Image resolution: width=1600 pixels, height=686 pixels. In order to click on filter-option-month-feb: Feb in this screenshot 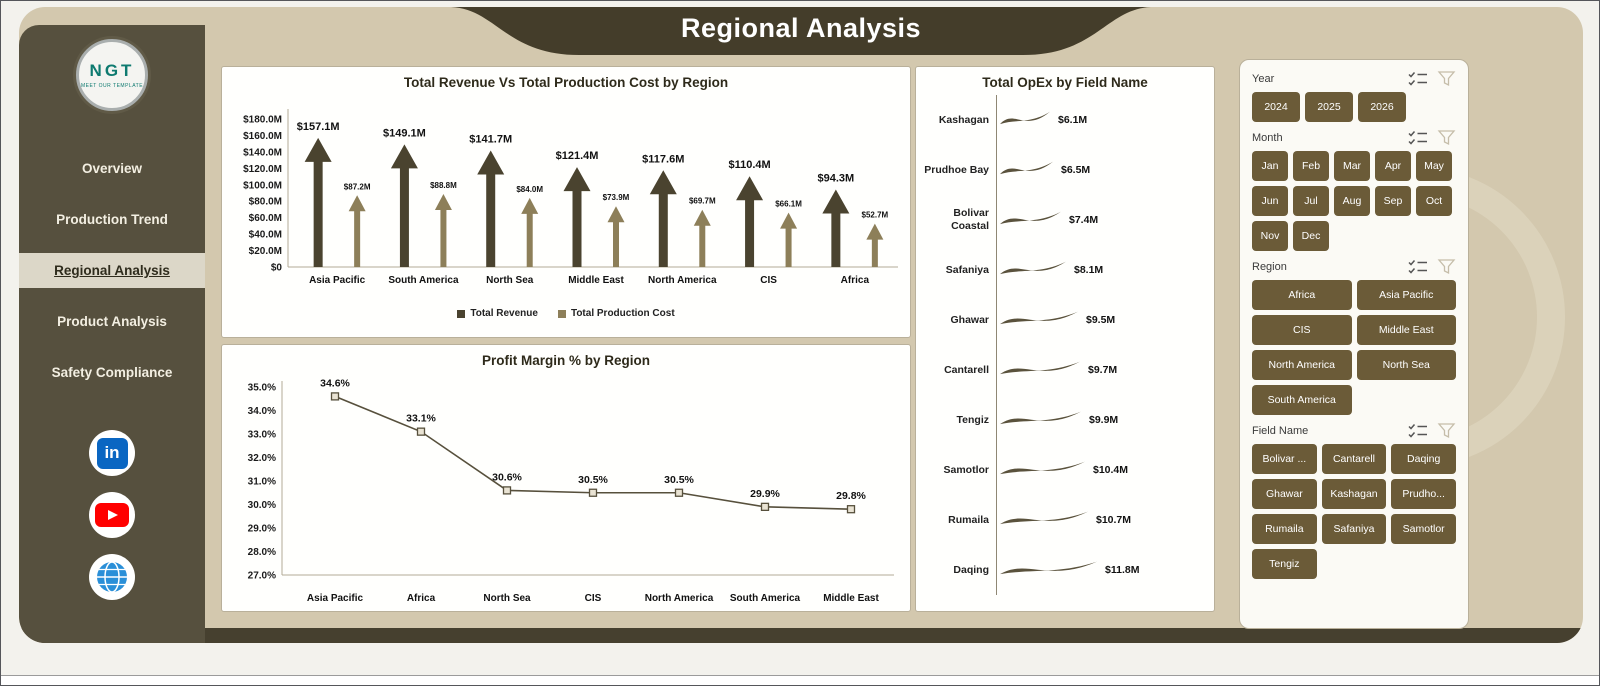, I will do `click(1311, 166)`.